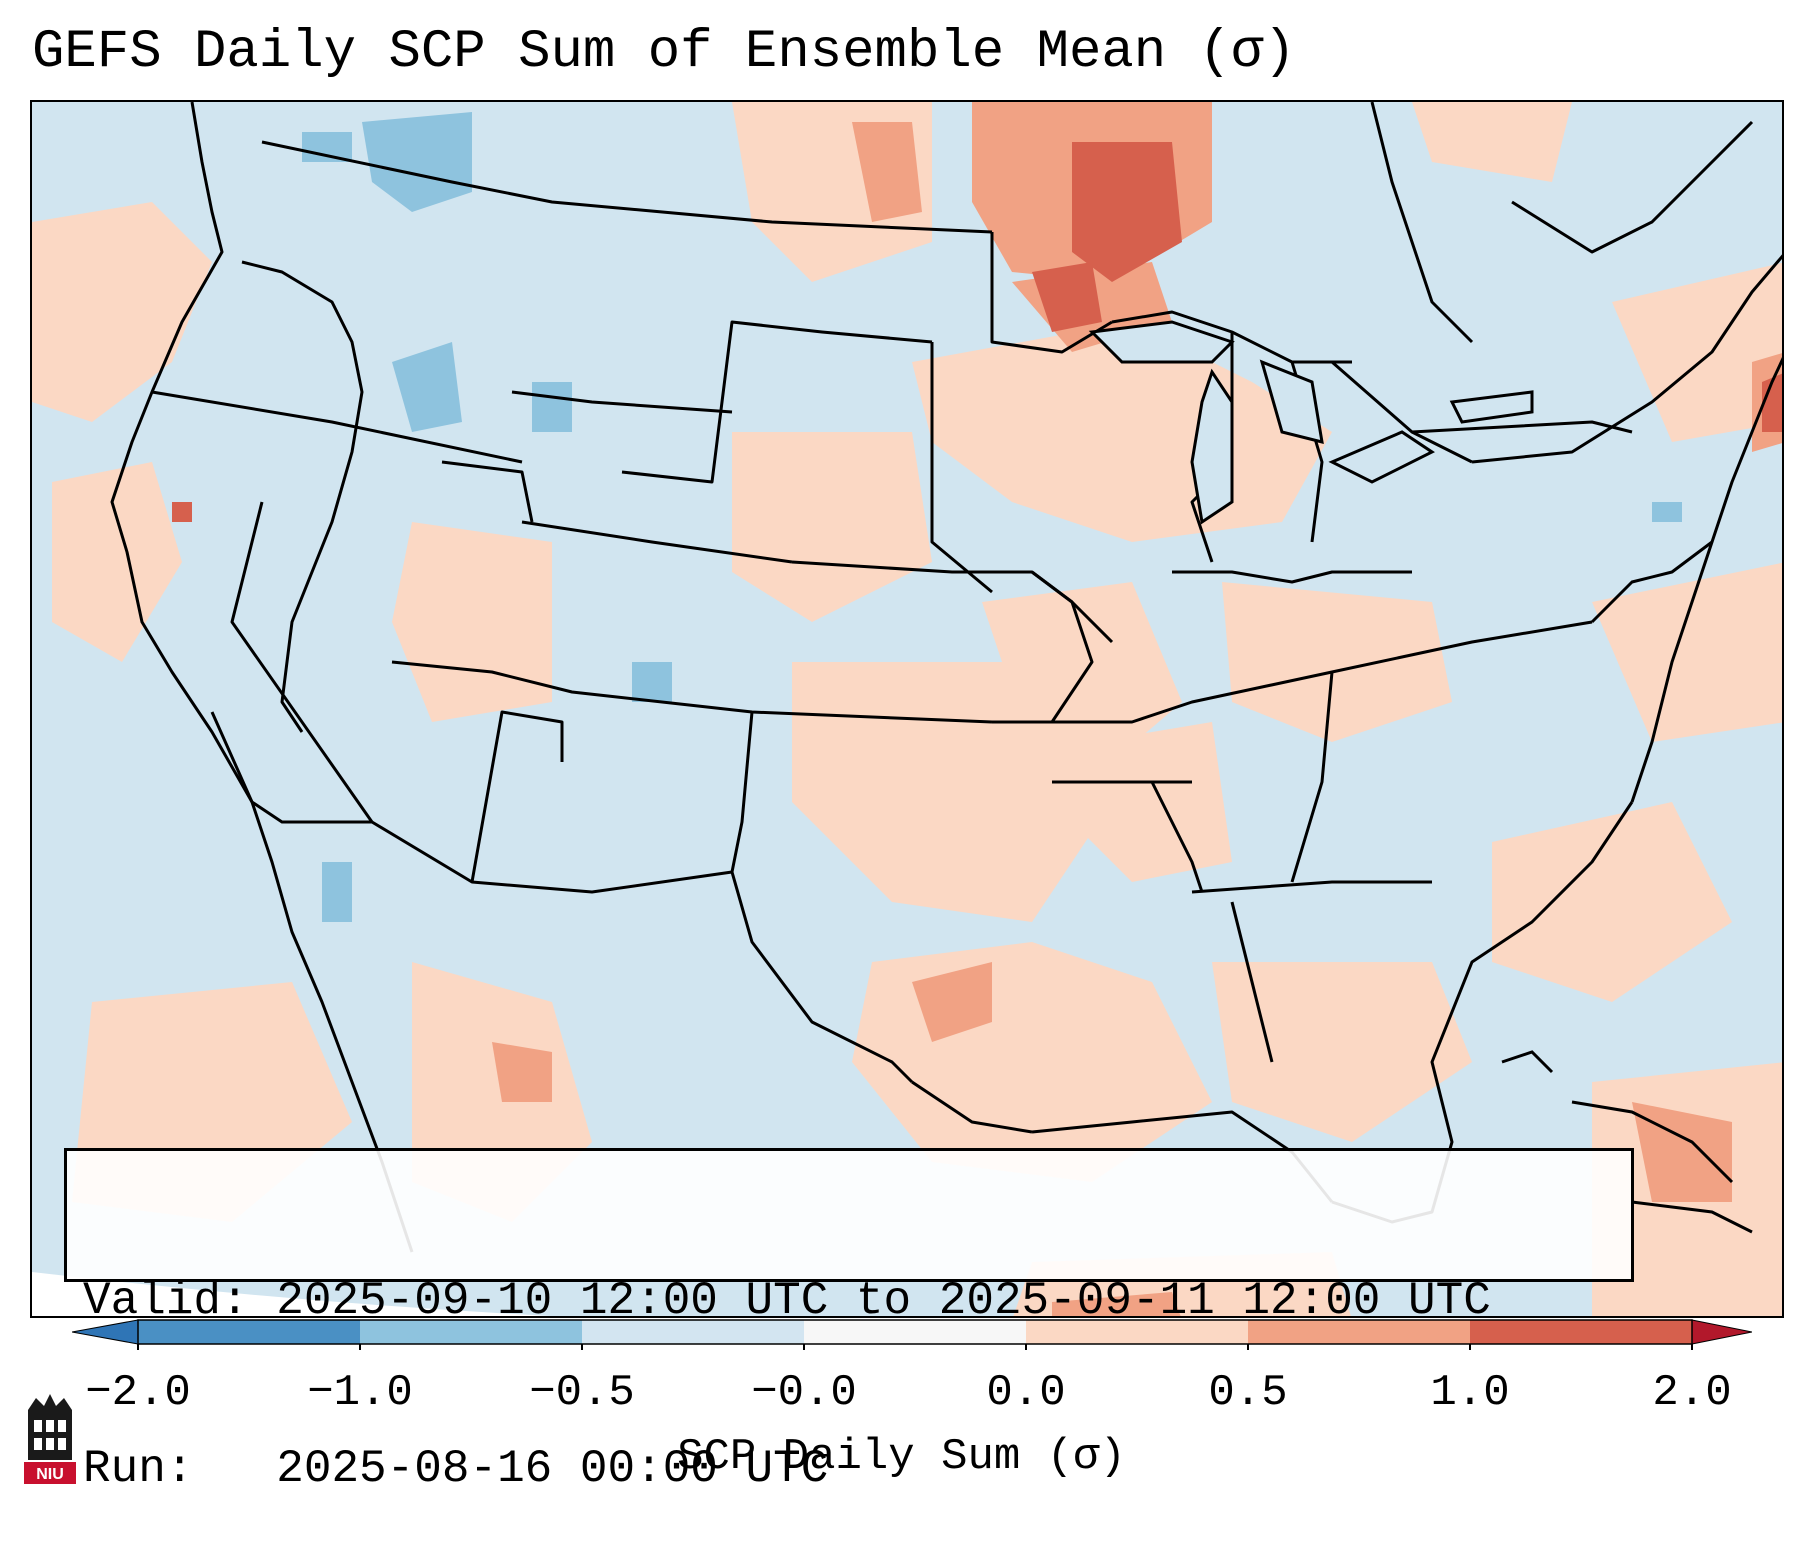 This screenshot has width=1803, height=1553. I want to click on niu-logo-text: NIU, so click(50, 1474).